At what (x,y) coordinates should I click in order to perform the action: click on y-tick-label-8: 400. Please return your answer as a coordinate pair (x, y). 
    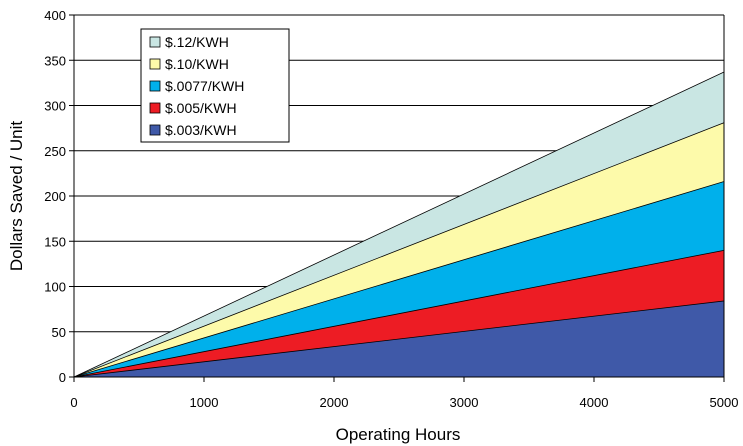
    Looking at the image, I should click on (55, 15).